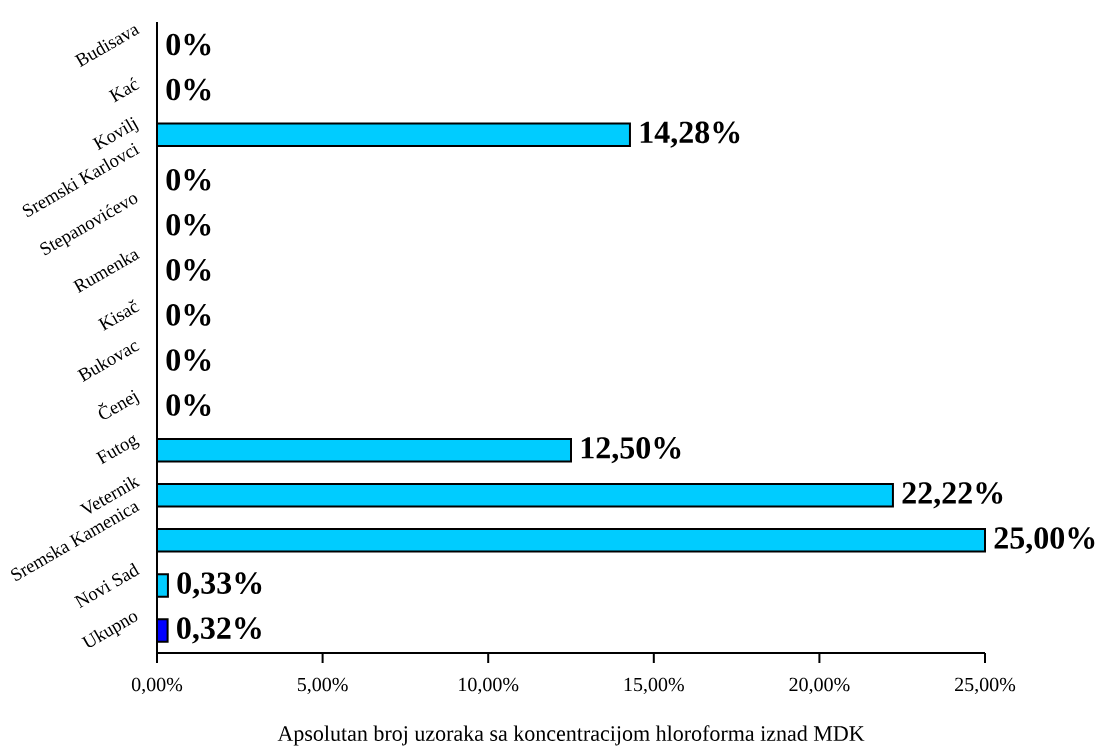 The image size is (1103, 747). What do you see at coordinates (219, 630) in the screenshot?
I see `data-label: 0,32%` at bounding box center [219, 630].